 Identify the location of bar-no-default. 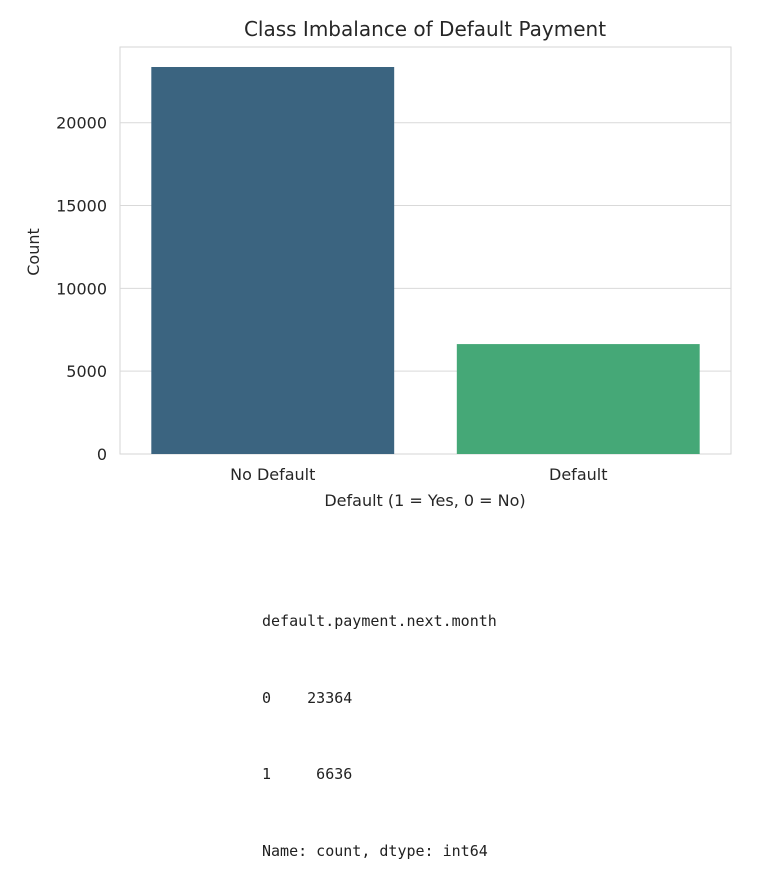
(273, 260).